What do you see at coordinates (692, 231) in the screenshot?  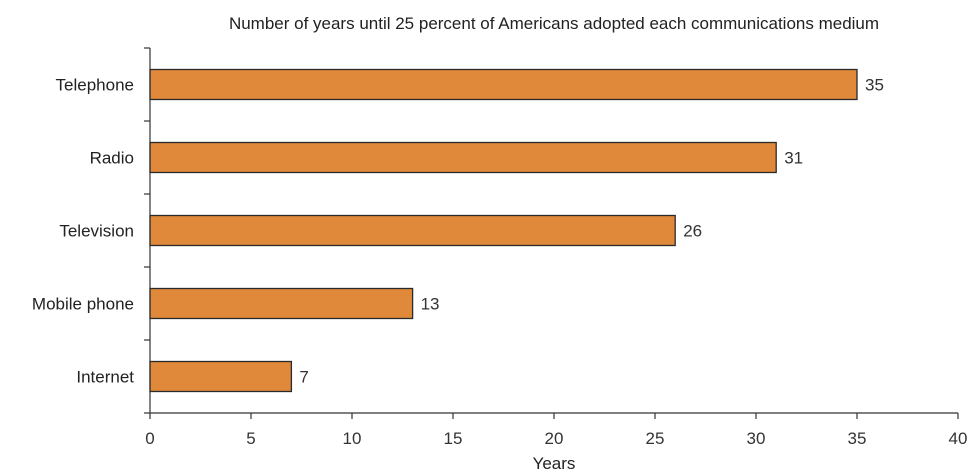 I see `value-label-television: 26` at bounding box center [692, 231].